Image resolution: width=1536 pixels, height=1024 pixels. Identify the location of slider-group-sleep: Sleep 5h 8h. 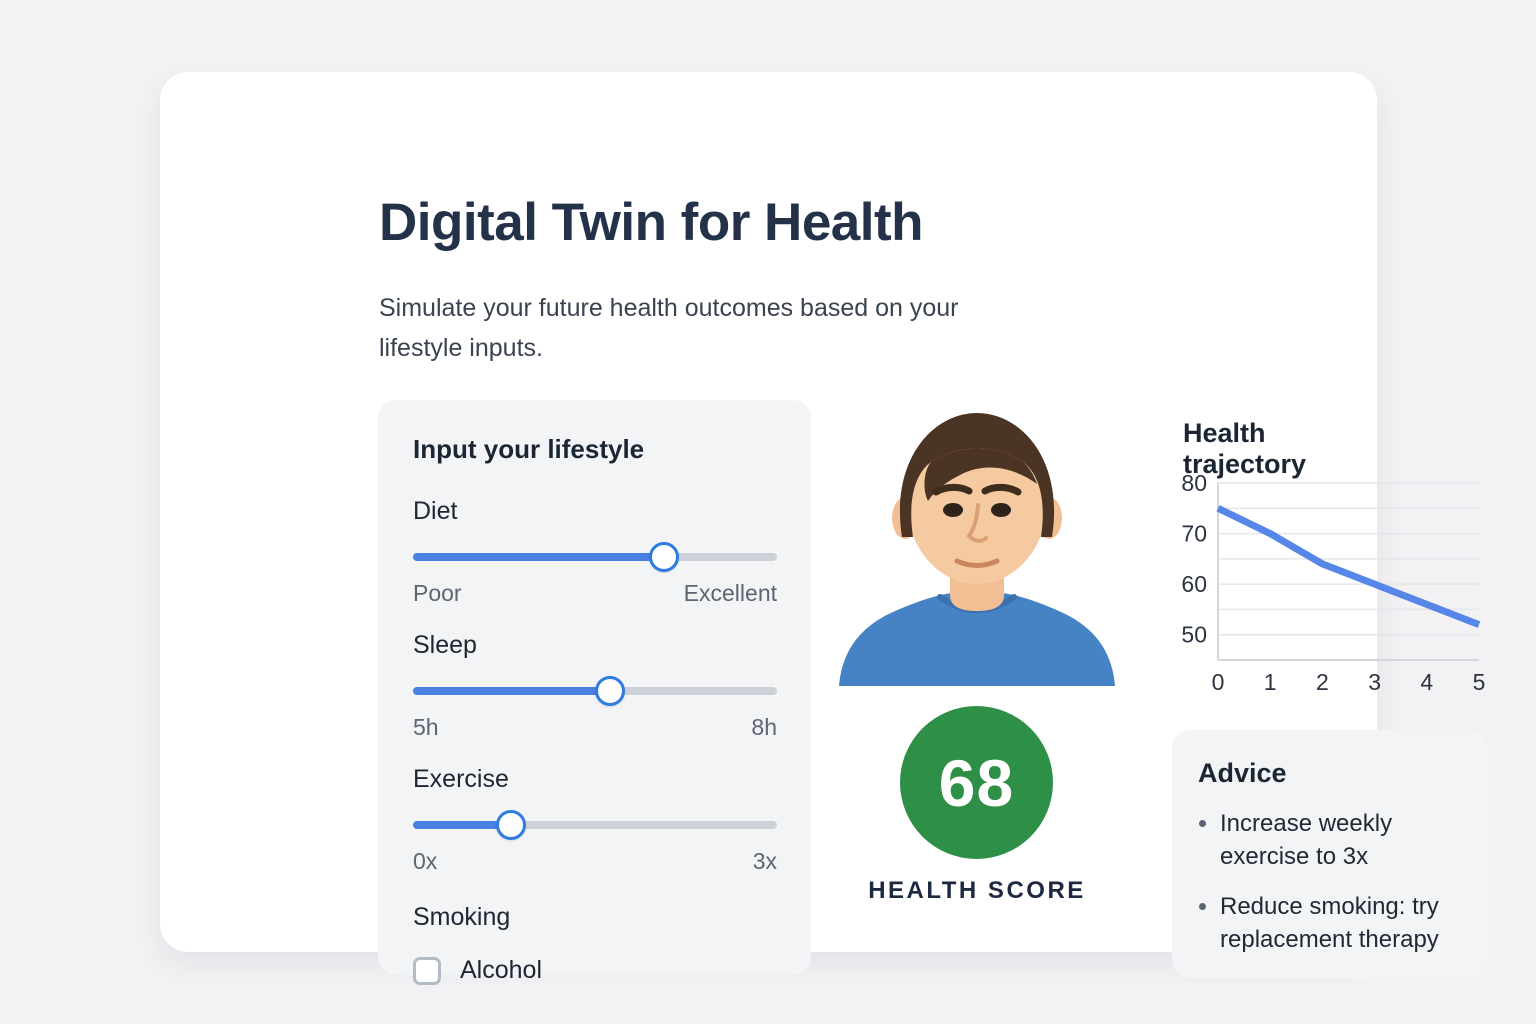
(595, 686).